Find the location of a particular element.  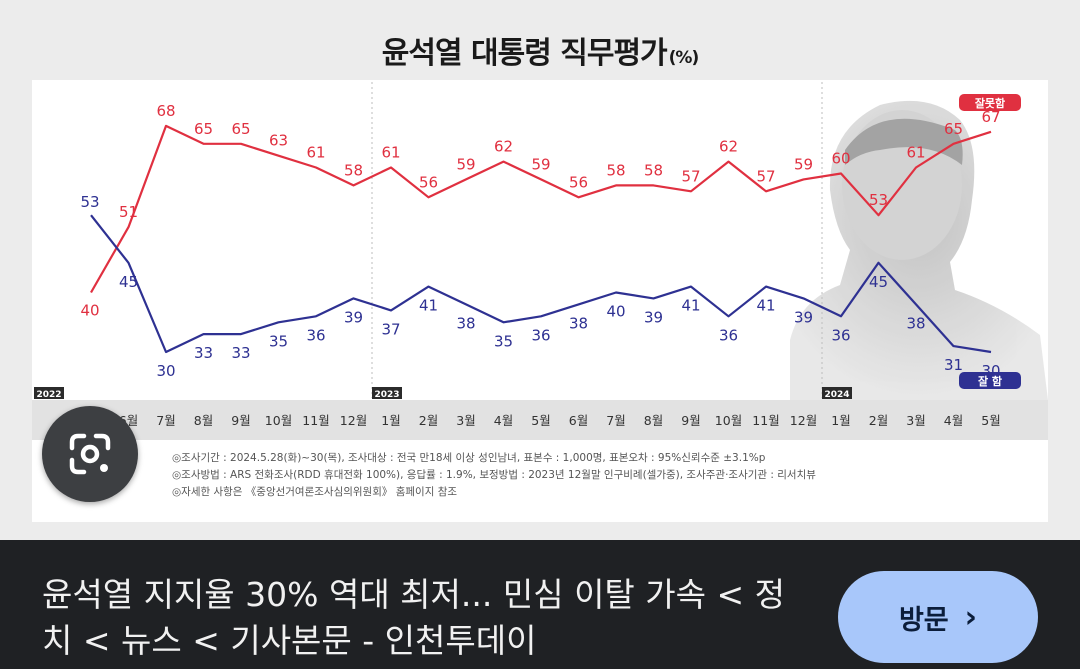

google-lens-button is located at coordinates (90, 454).